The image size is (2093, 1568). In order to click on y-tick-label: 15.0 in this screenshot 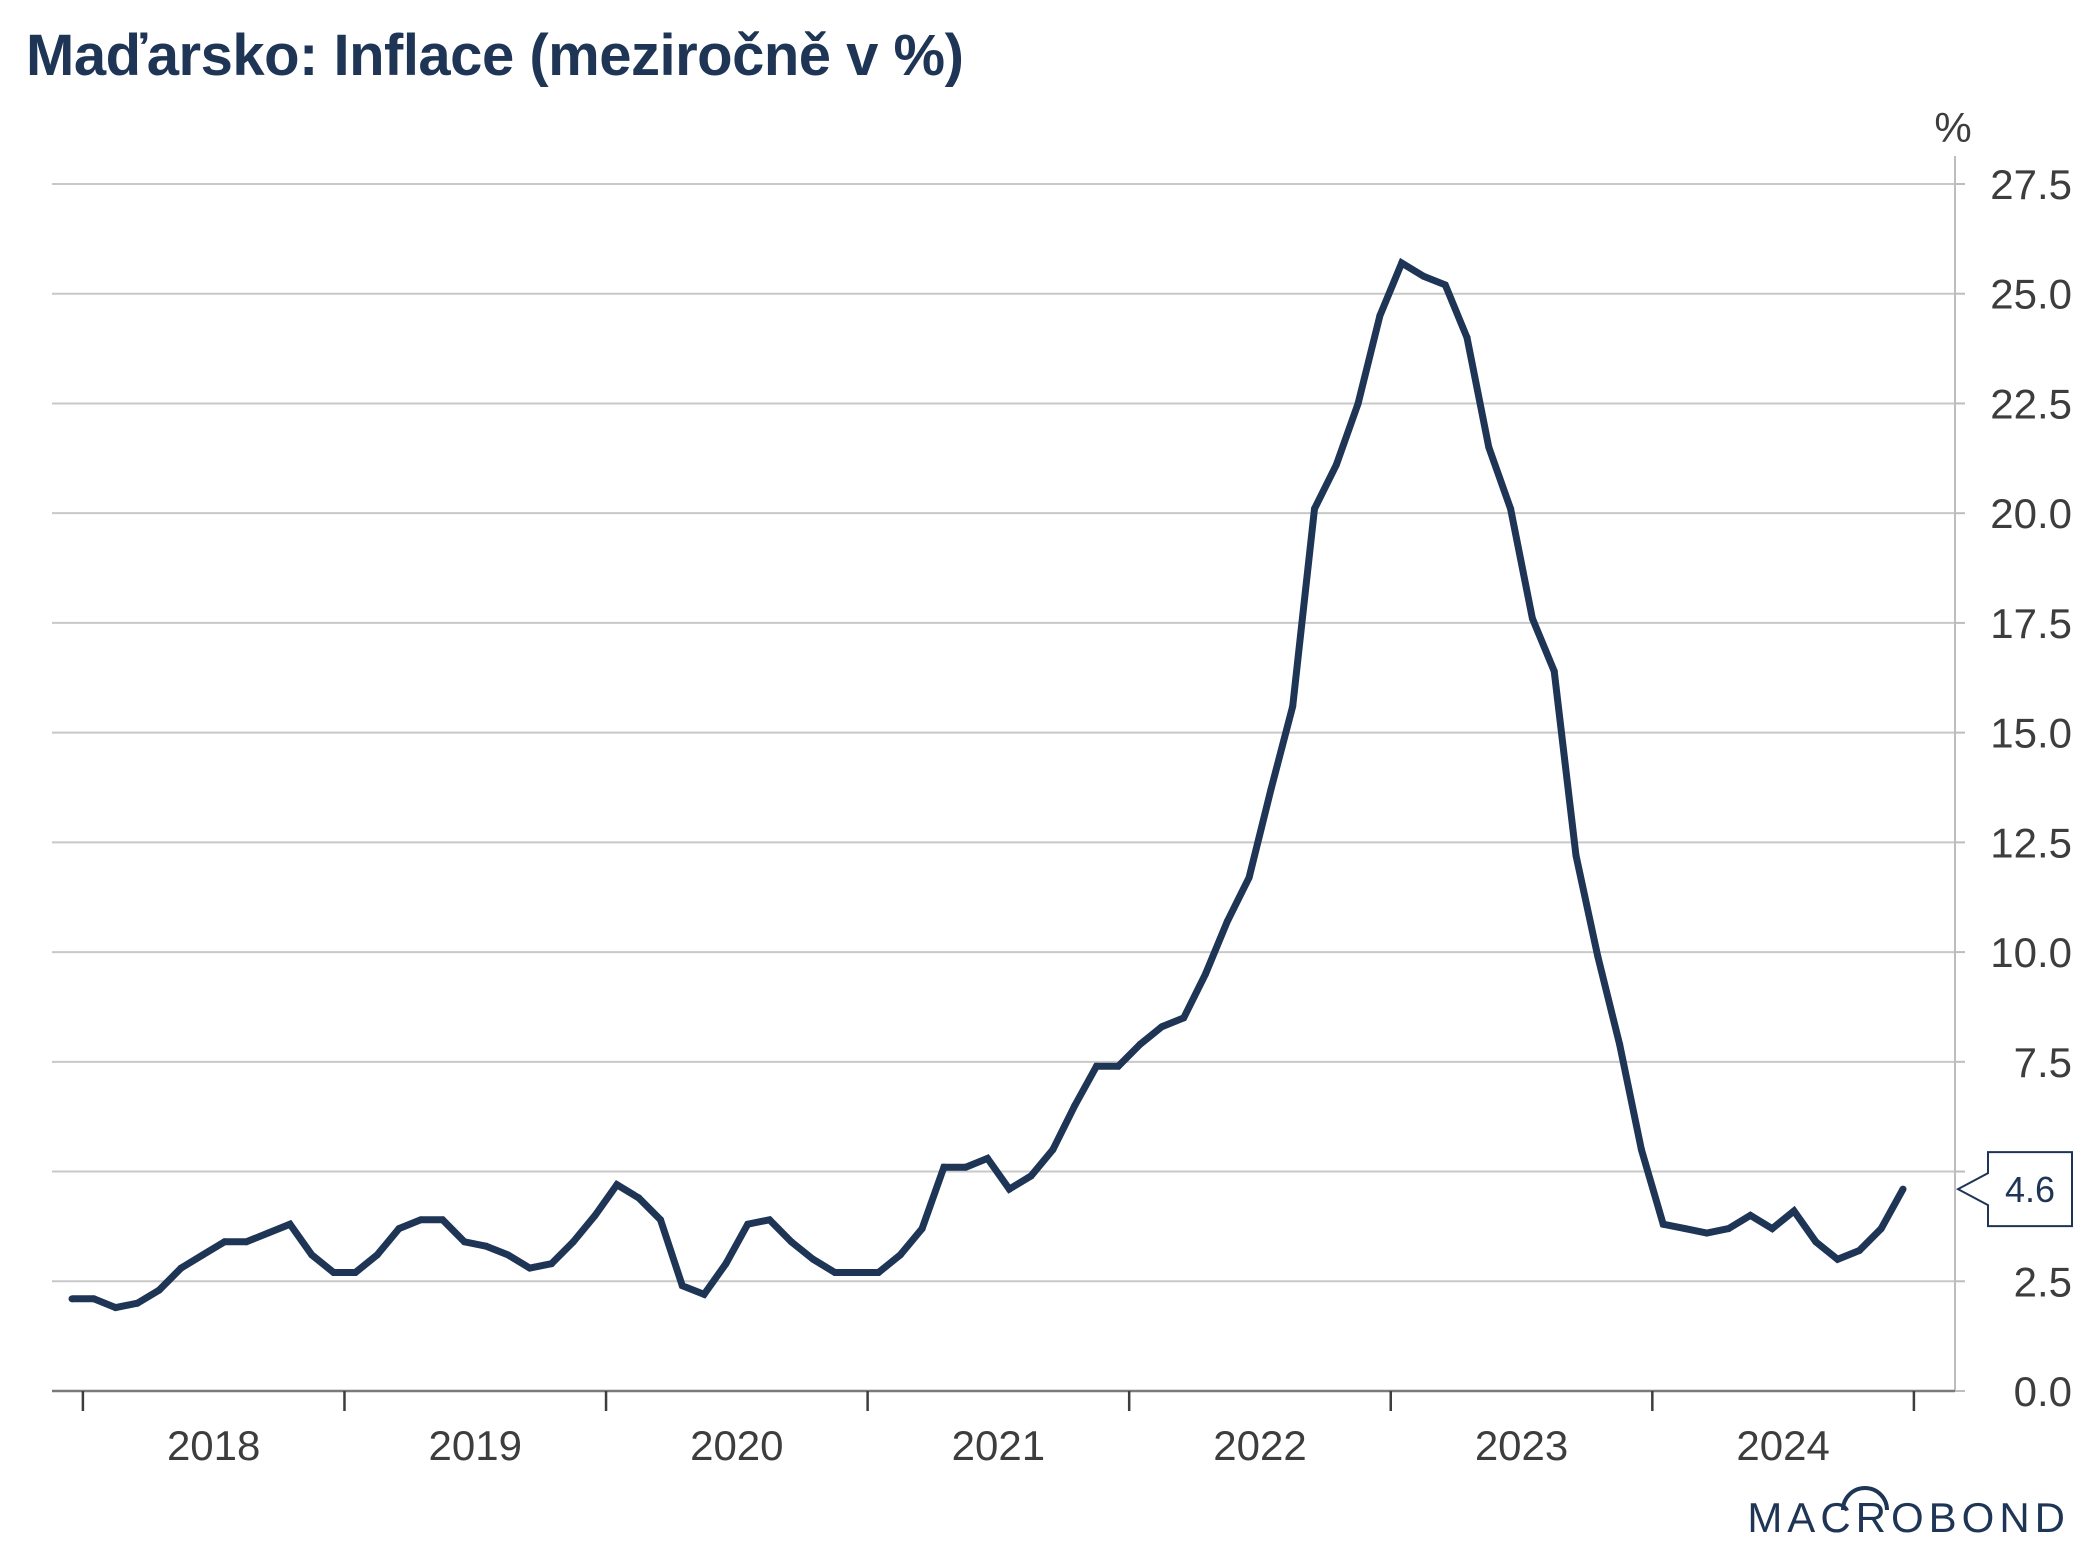, I will do `click(2031, 733)`.